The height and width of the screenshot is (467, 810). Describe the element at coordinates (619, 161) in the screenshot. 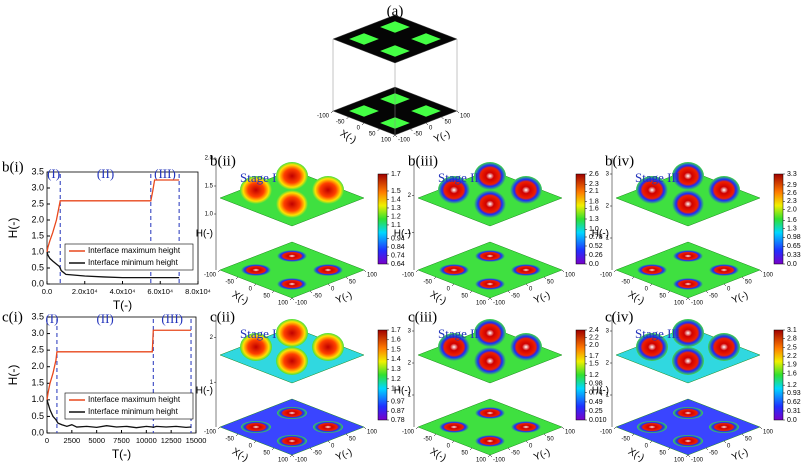

I see `panel-label: b(iv)` at that location.